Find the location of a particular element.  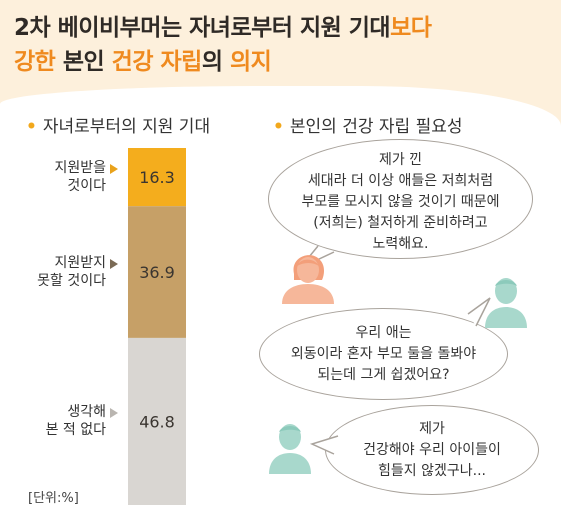

quote-line: 외동이라 혼자 부모 둘을 돌봐야 is located at coordinates (383, 354).